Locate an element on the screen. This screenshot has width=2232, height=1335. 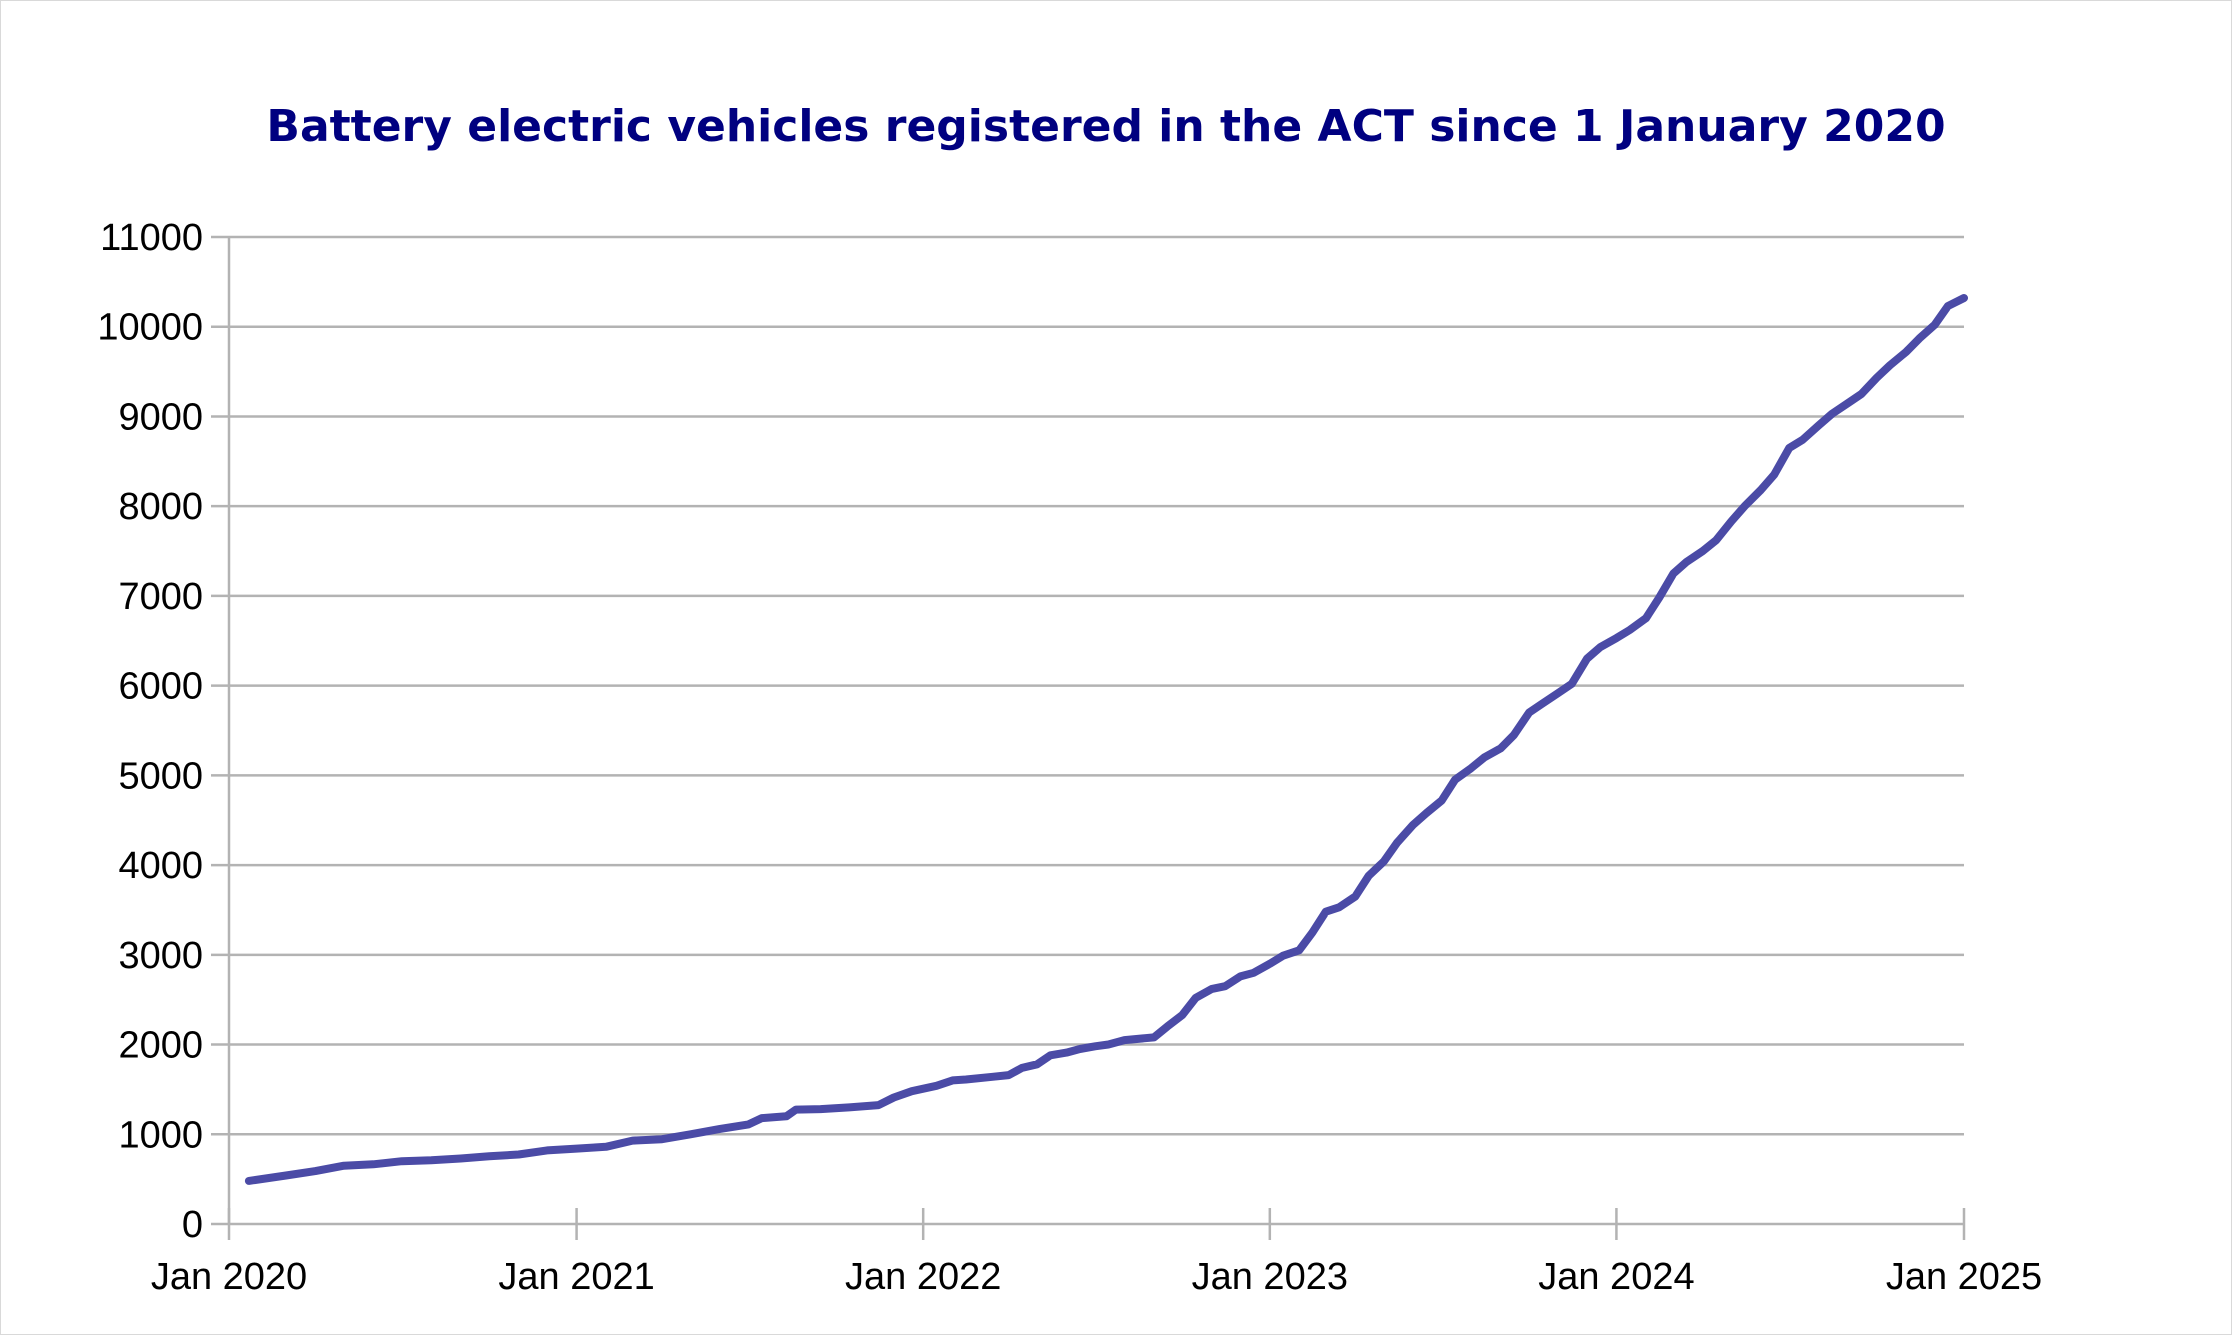
y-tick-label: 0 is located at coordinates (192, 1225).